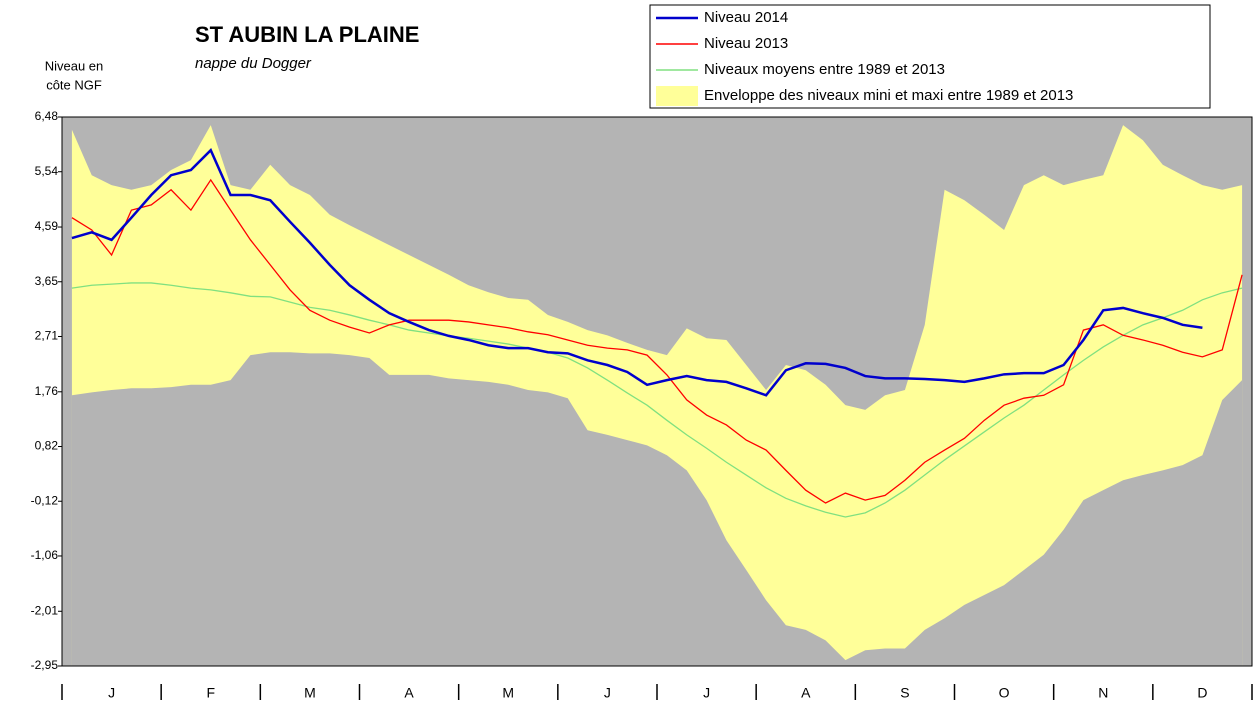 The height and width of the screenshot is (711, 1254). What do you see at coordinates (253, 63) in the screenshot?
I see `chart-subtitle: nappe du Dogger` at bounding box center [253, 63].